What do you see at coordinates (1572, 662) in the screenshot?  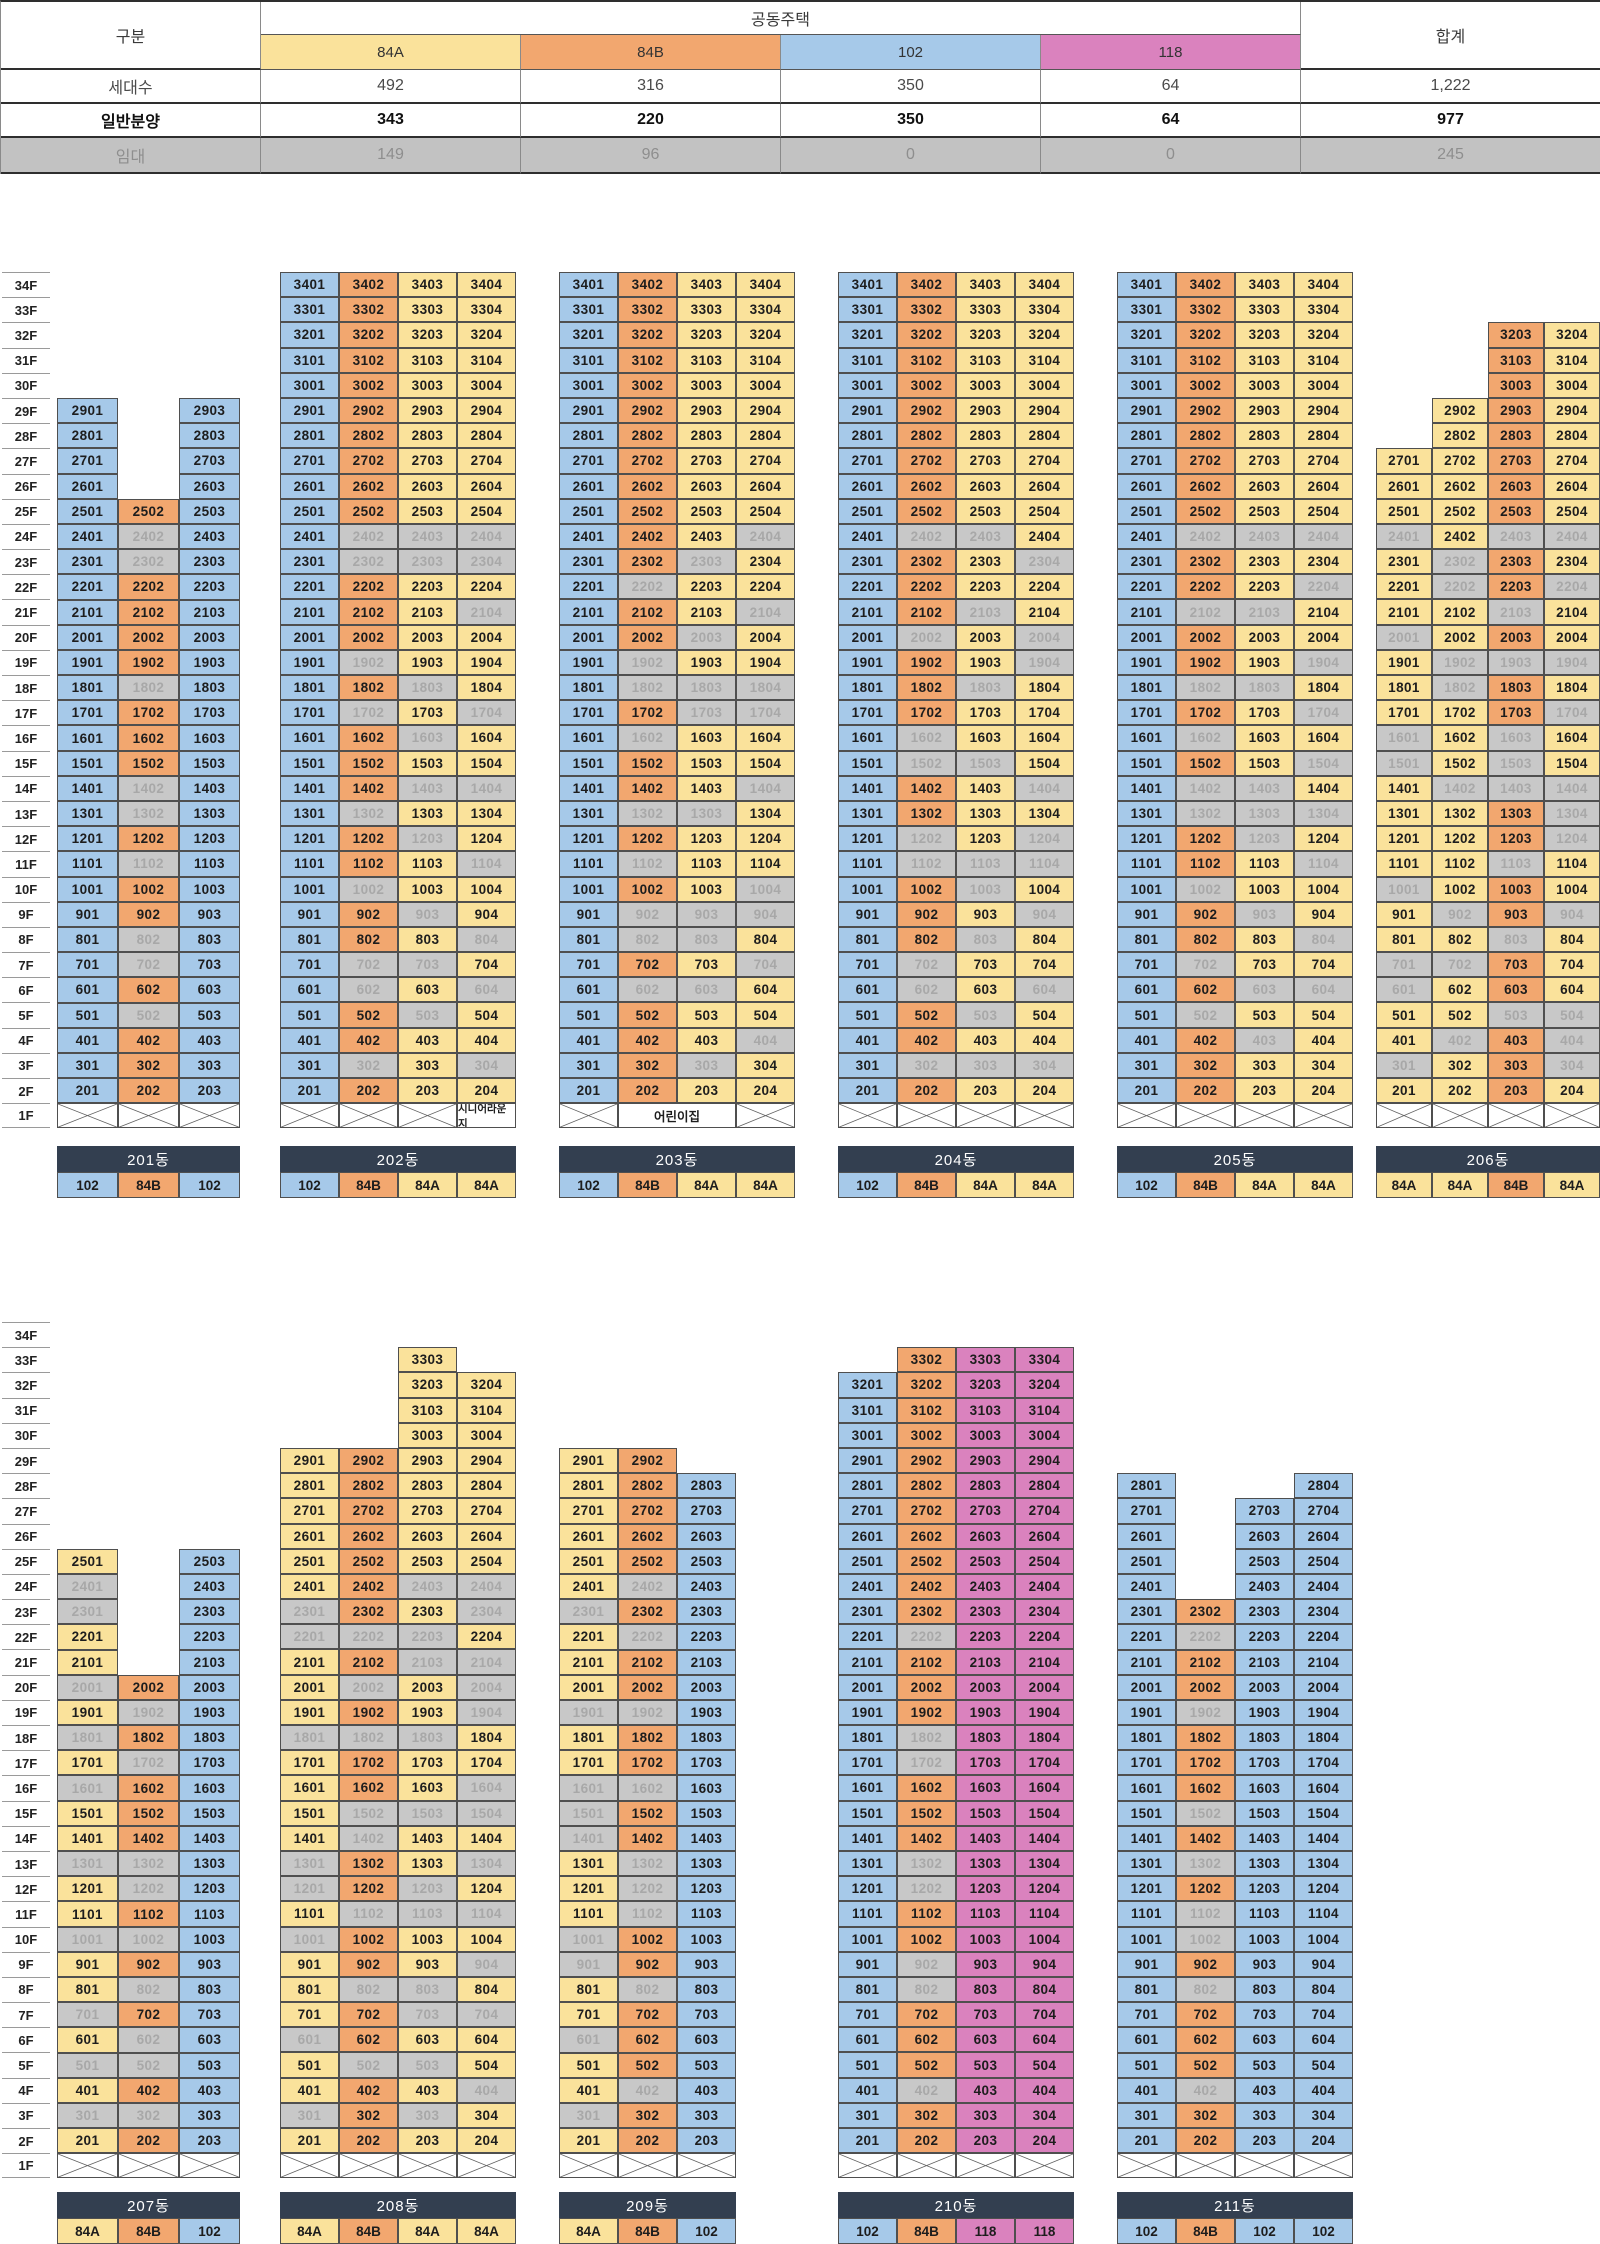 I see `unit-cell: 1904` at bounding box center [1572, 662].